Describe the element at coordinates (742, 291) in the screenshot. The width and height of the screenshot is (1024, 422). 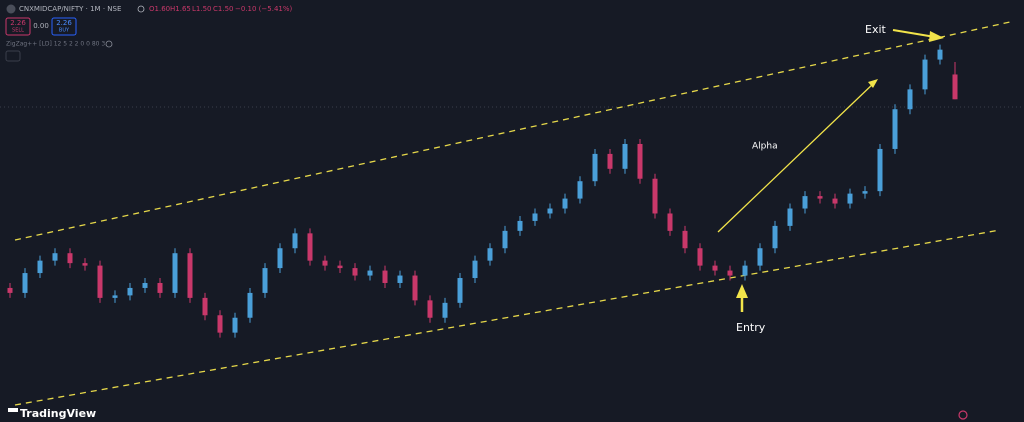
I see `entry-arrowhead` at that location.